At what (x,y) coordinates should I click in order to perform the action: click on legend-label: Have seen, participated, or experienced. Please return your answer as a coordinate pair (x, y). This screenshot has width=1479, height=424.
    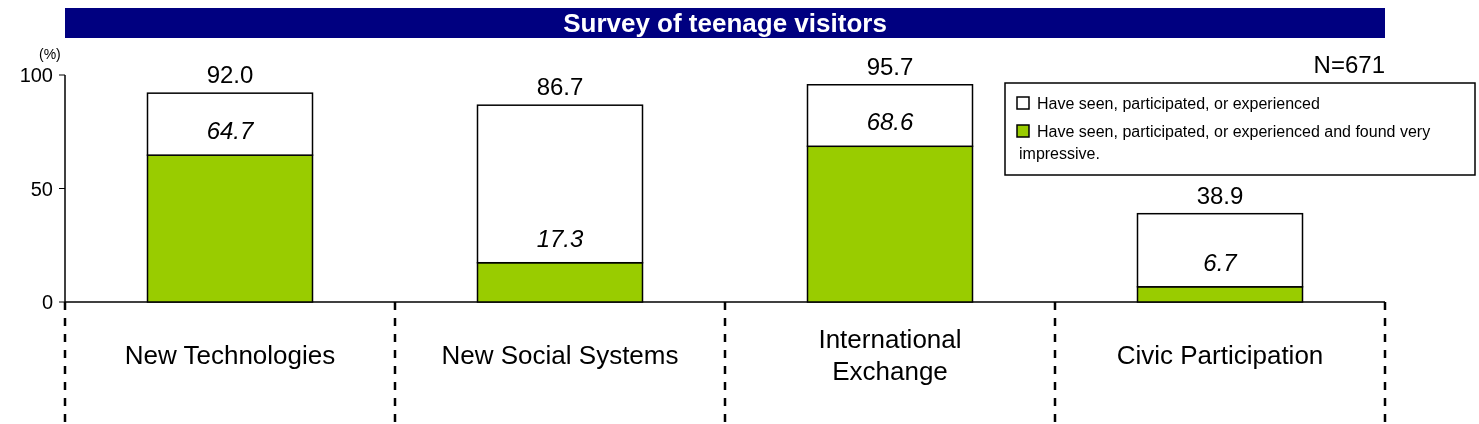
    Looking at the image, I should click on (1178, 103).